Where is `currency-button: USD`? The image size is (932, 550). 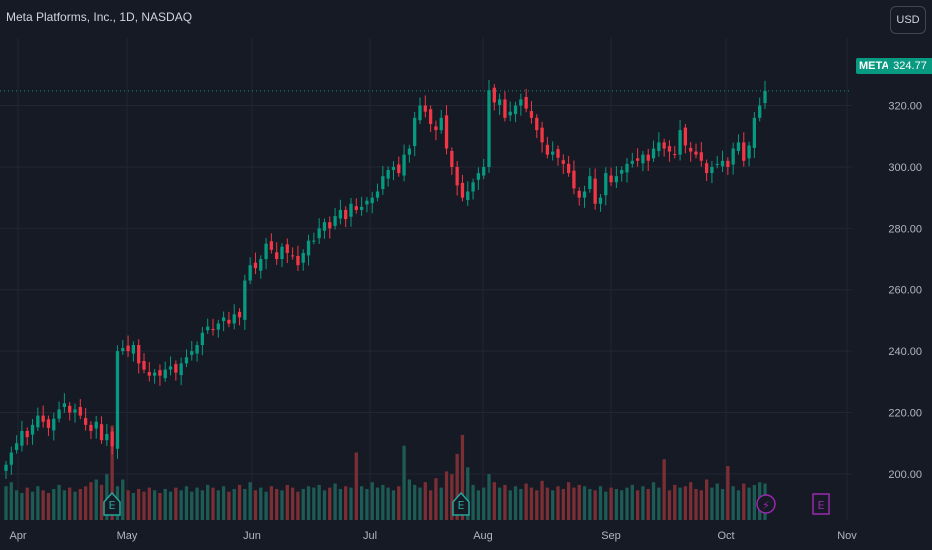
currency-button: USD is located at coordinates (908, 20).